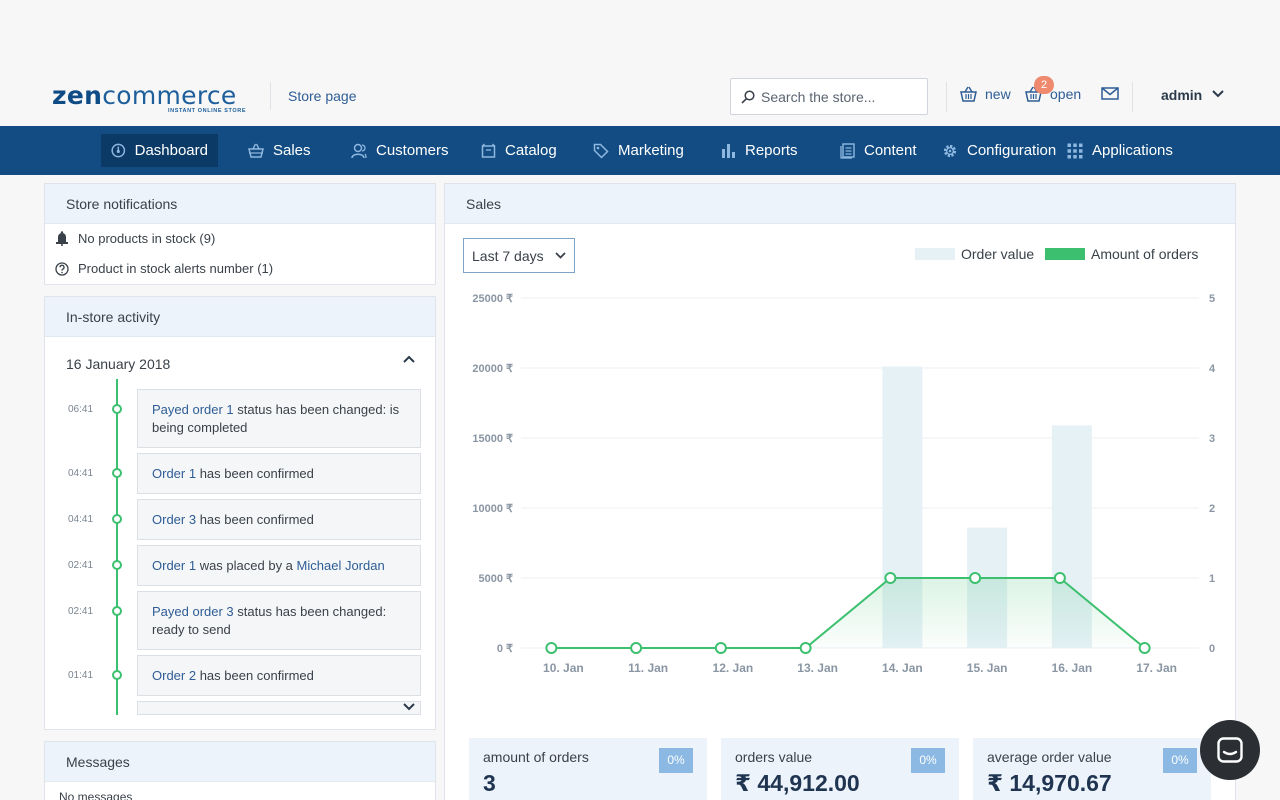 This screenshot has width=1280, height=800. I want to click on stat-label: amount of orders, so click(536, 757).